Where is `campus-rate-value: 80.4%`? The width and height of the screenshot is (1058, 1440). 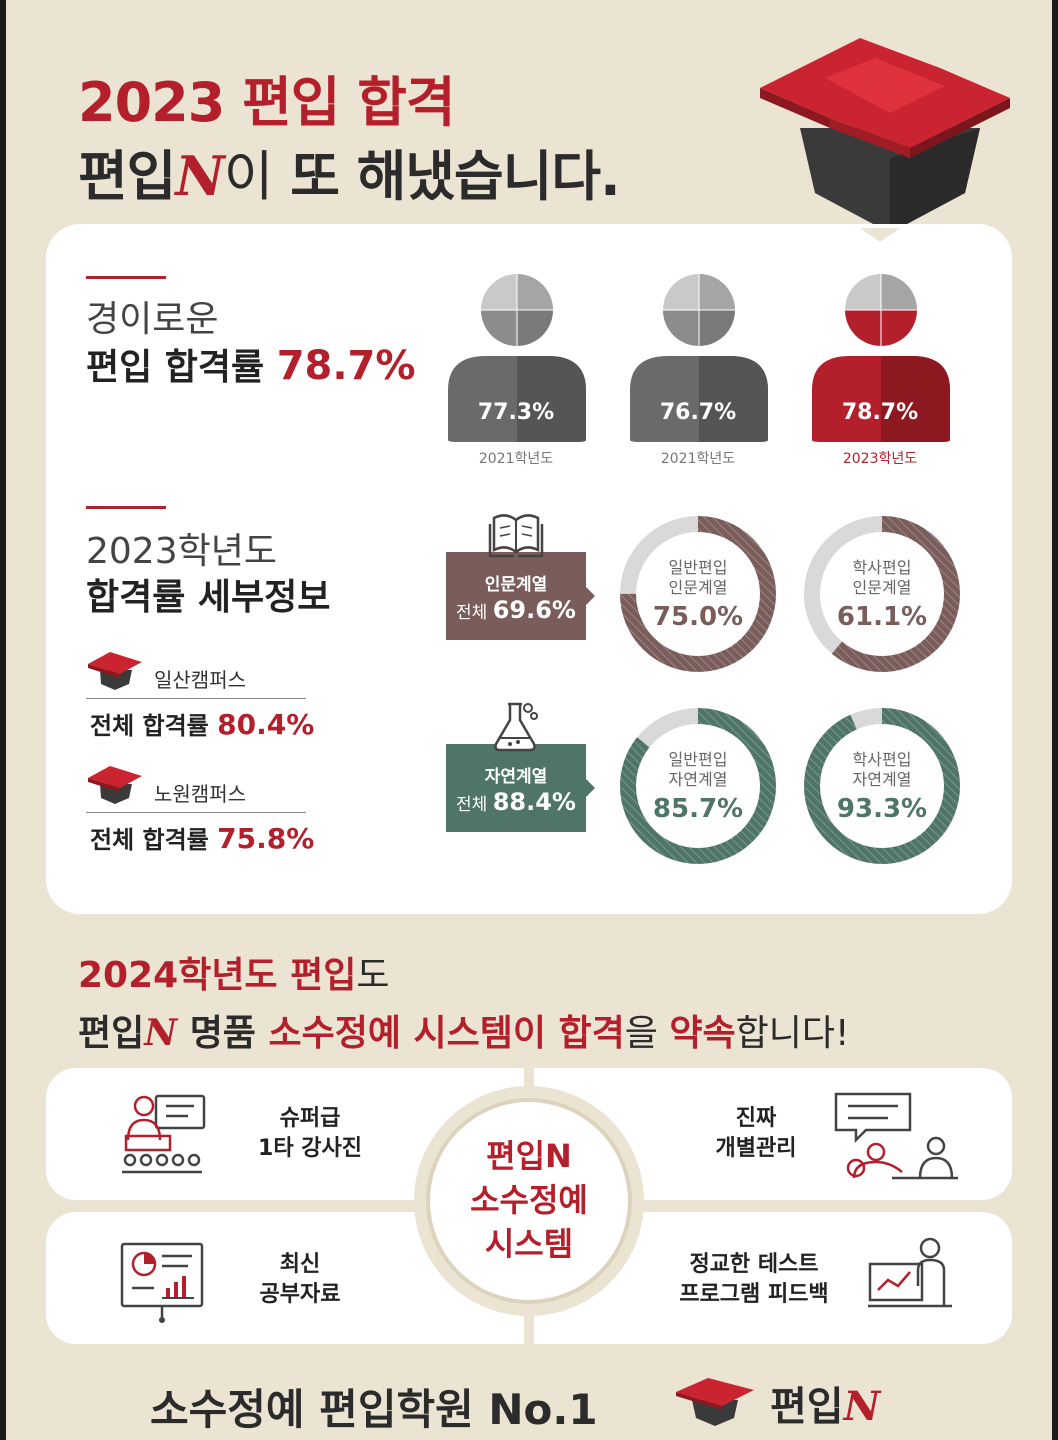
campus-rate-value: 80.4% is located at coordinates (266, 724).